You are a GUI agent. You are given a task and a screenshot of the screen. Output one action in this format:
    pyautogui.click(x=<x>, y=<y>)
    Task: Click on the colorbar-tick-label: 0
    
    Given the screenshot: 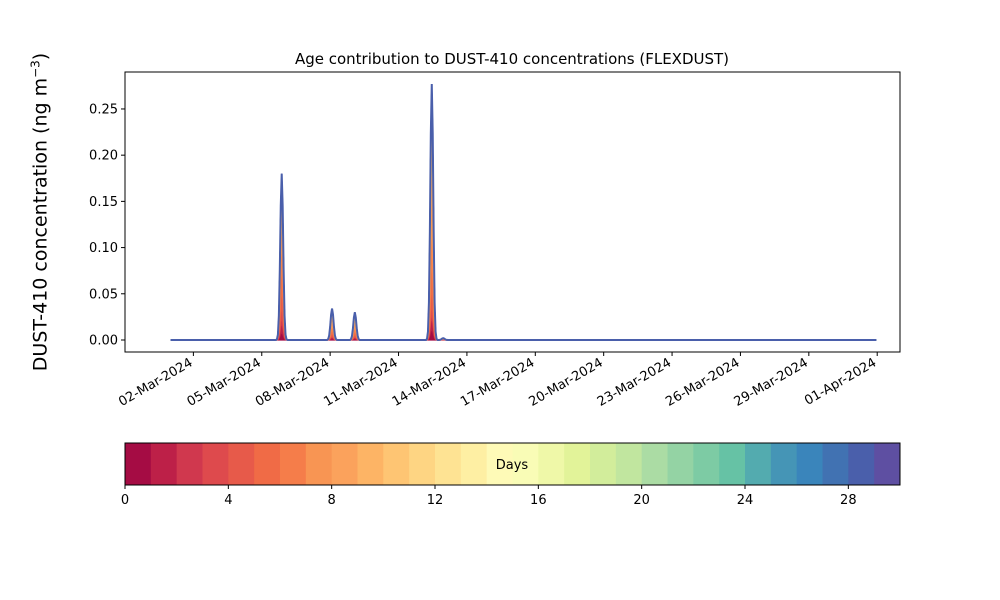 What is the action you would take?
    pyautogui.click(x=125, y=500)
    